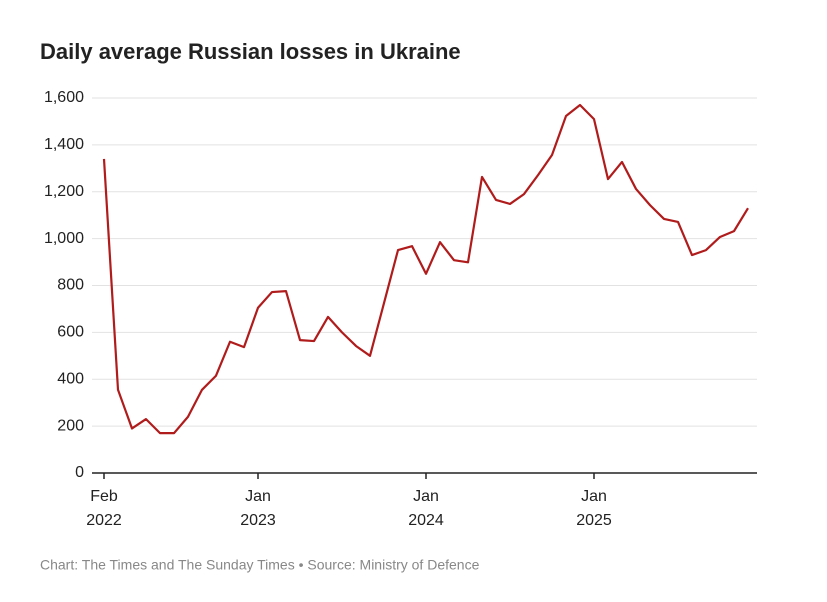  Describe the element at coordinates (70, 285) in the screenshot. I see `y-tick-label: 800` at that location.